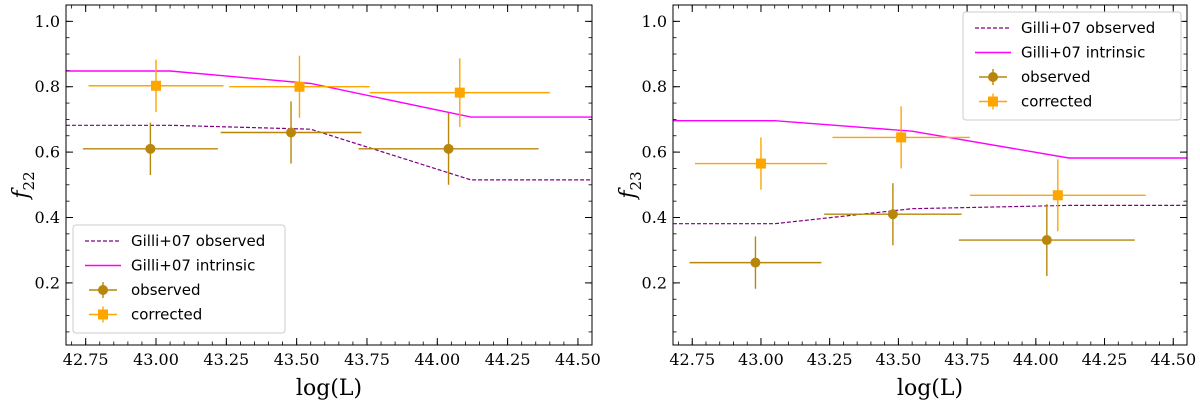 The height and width of the screenshot is (408, 1200). Describe the element at coordinates (29, 180) in the screenshot. I see `y-axis-label-subscript: 22` at that location.